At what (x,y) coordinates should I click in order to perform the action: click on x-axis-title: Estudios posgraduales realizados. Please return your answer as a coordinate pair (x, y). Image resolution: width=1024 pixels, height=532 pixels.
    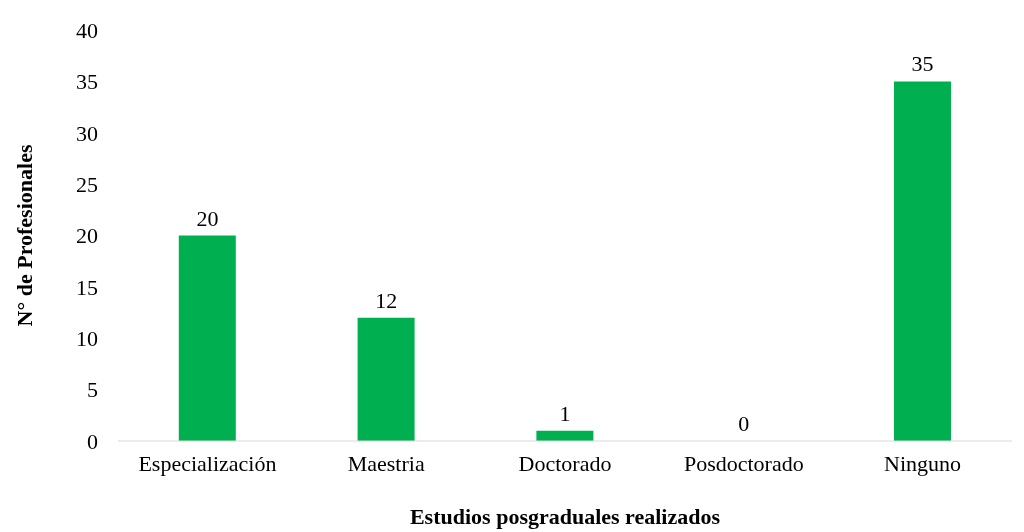
    Looking at the image, I should click on (565, 516).